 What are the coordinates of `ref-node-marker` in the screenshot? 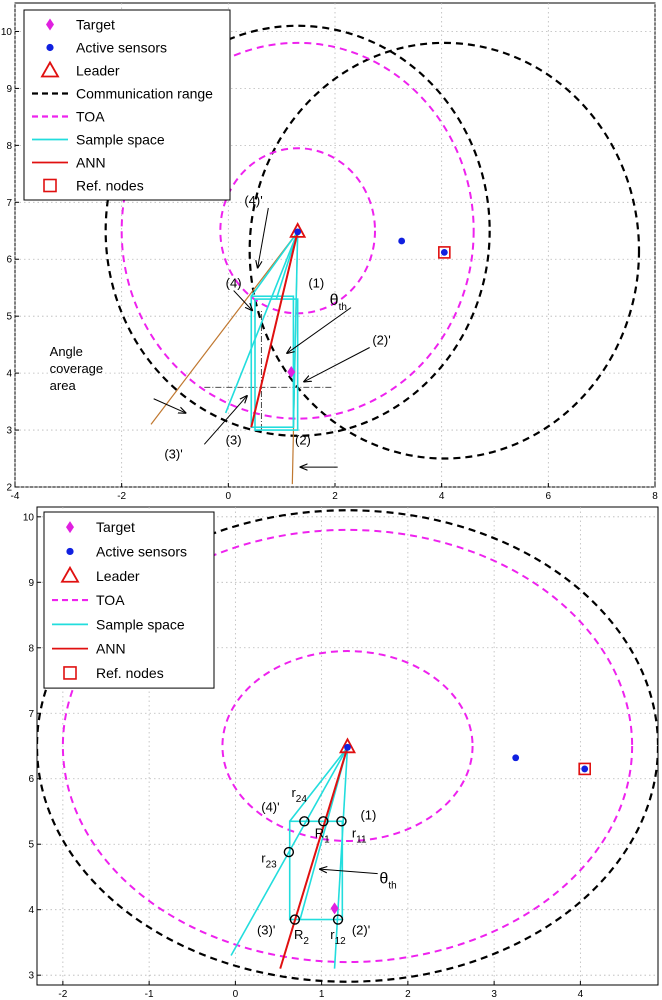 It's located at (444, 252).